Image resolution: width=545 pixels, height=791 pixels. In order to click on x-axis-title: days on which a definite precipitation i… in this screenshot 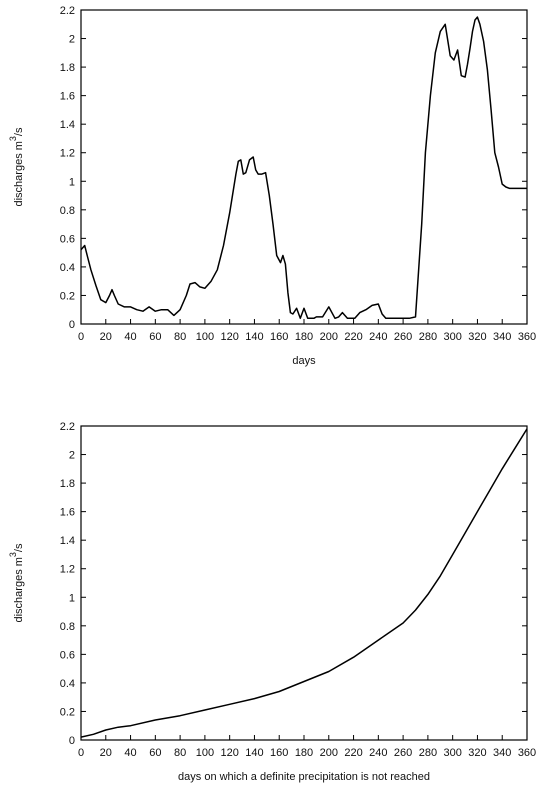, I will do `click(304, 777)`.